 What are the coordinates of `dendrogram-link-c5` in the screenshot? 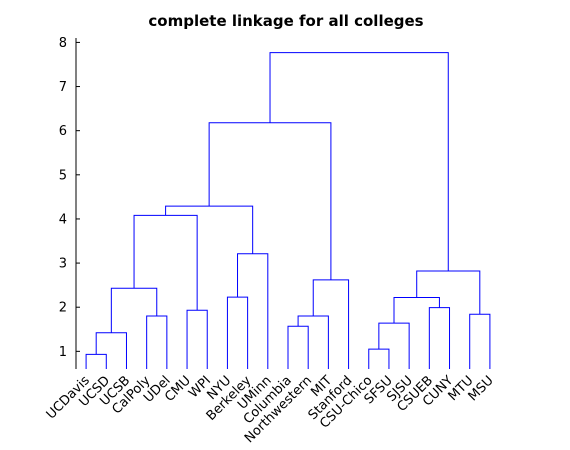 It's located at (197, 339).